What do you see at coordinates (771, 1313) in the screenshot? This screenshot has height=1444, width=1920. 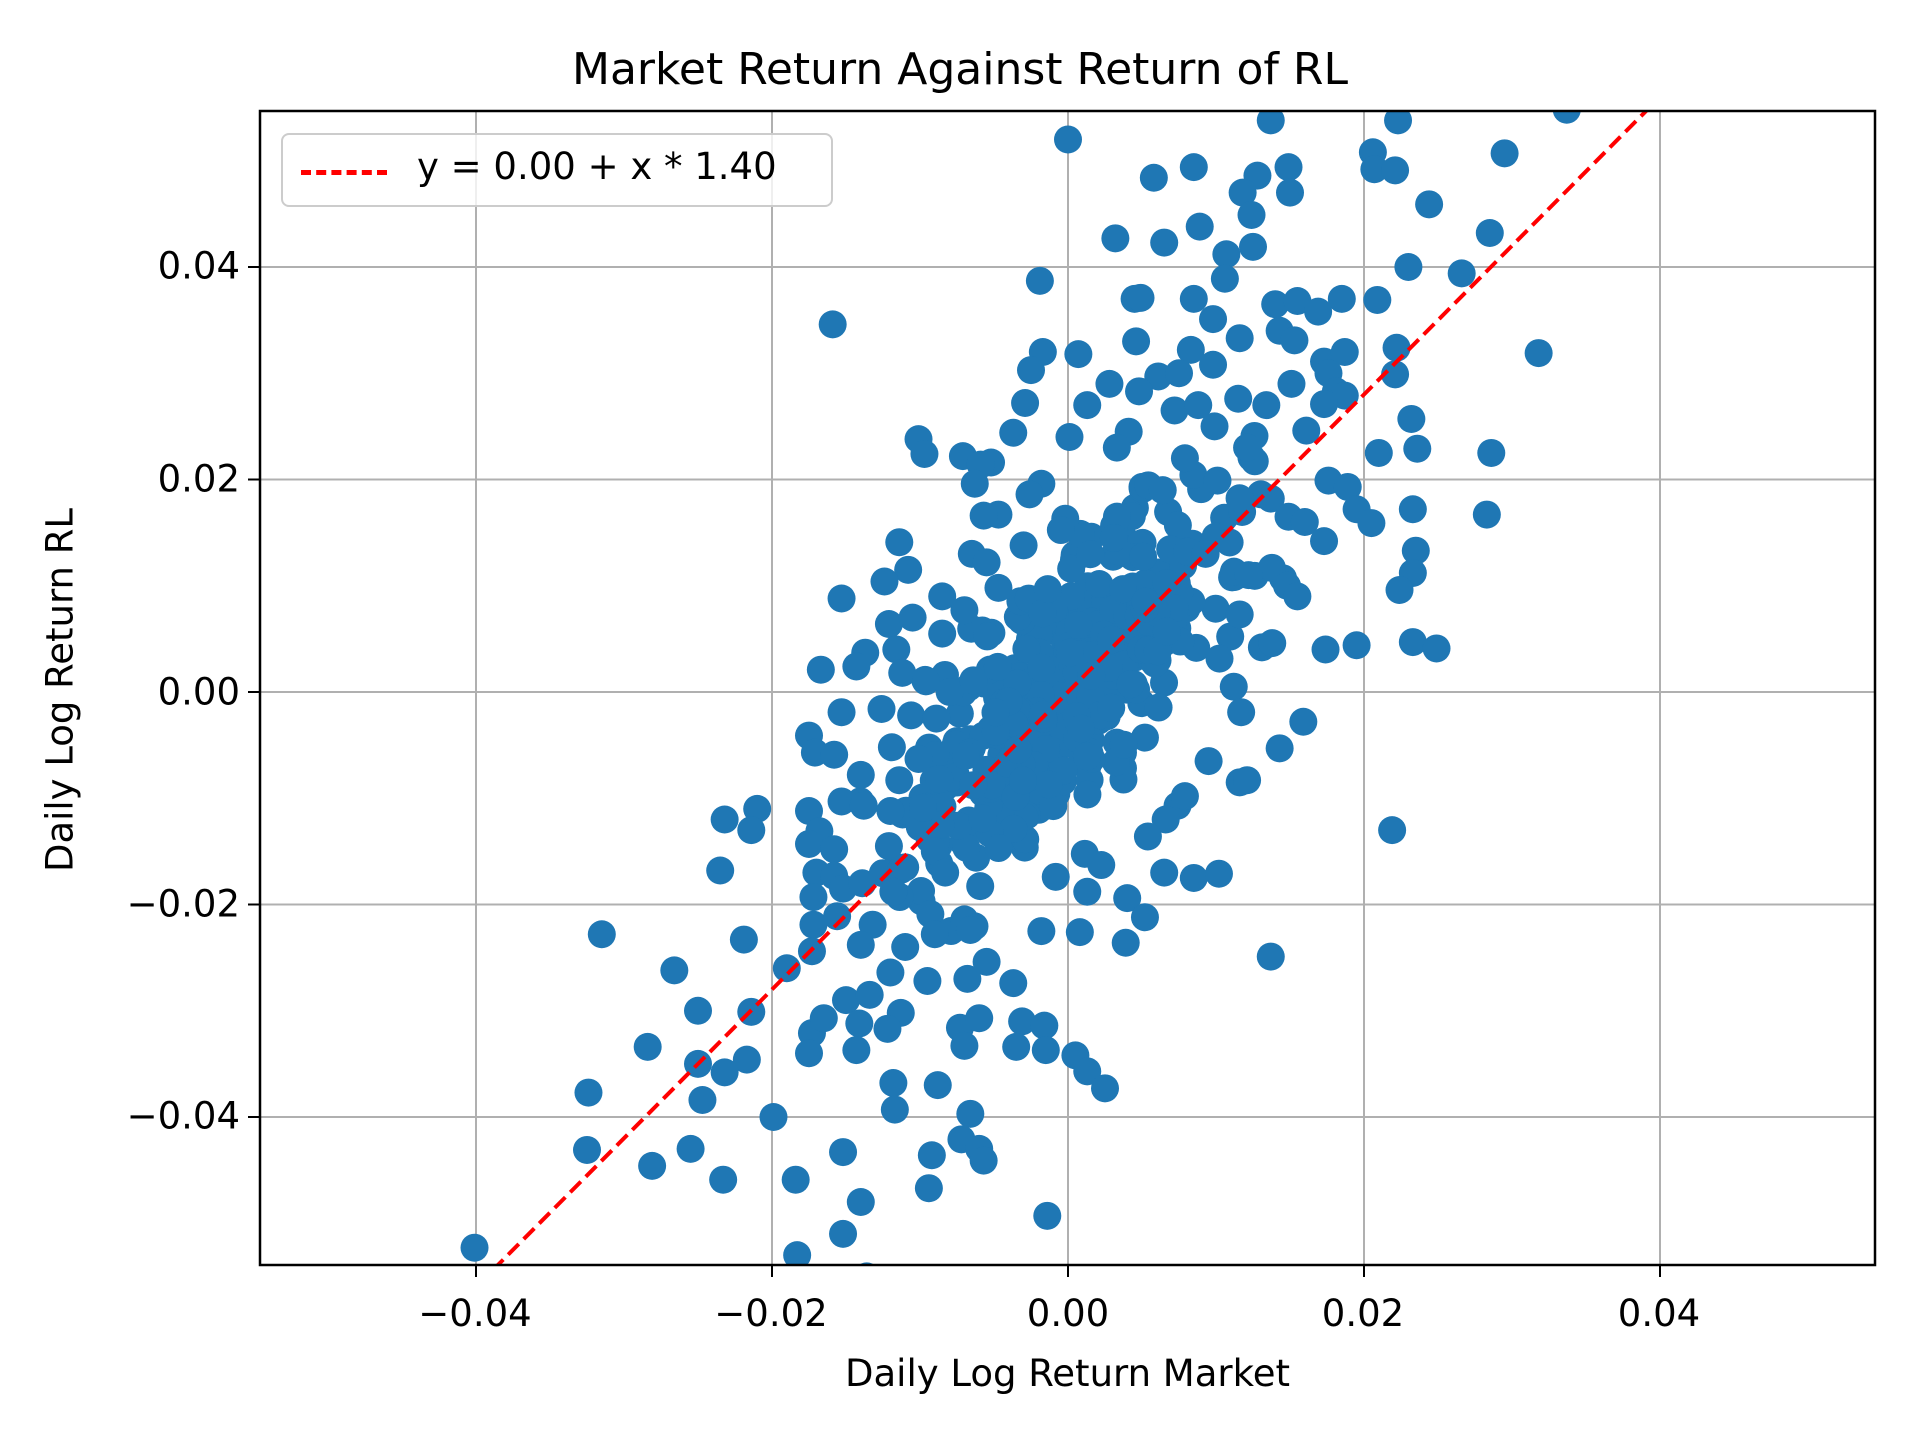 I see `x-tick-label: −0.02` at bounding box center [771, 1313].